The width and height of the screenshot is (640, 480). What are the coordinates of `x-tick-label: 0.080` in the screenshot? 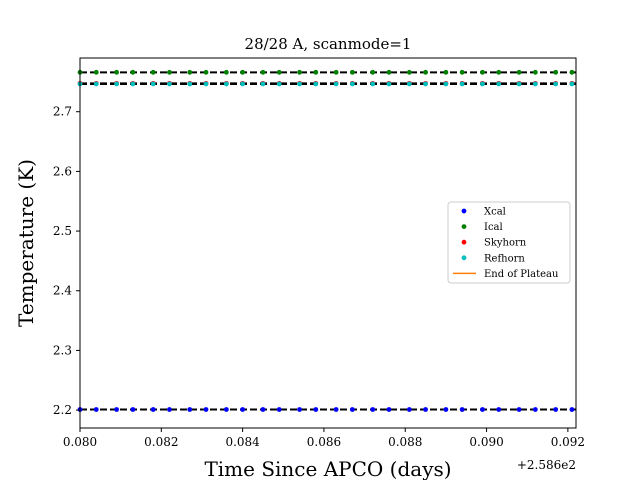 It's located at (80, 442).